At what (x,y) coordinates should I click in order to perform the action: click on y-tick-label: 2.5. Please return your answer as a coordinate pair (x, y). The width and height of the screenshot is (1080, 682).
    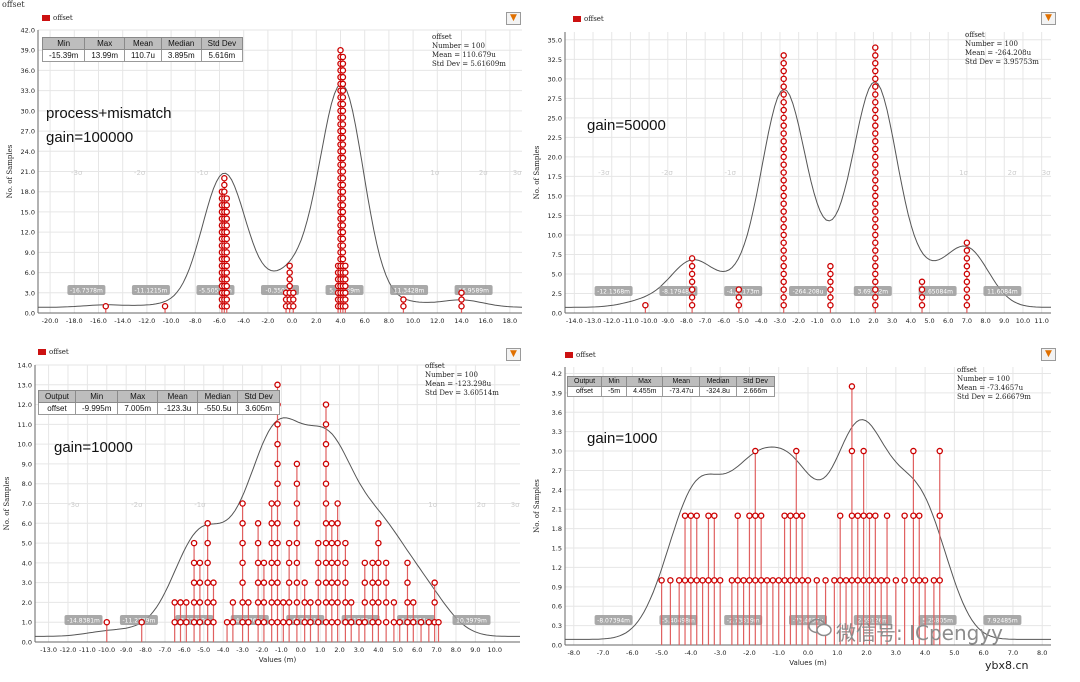
    Looking at the image, I should click on (557, 294).